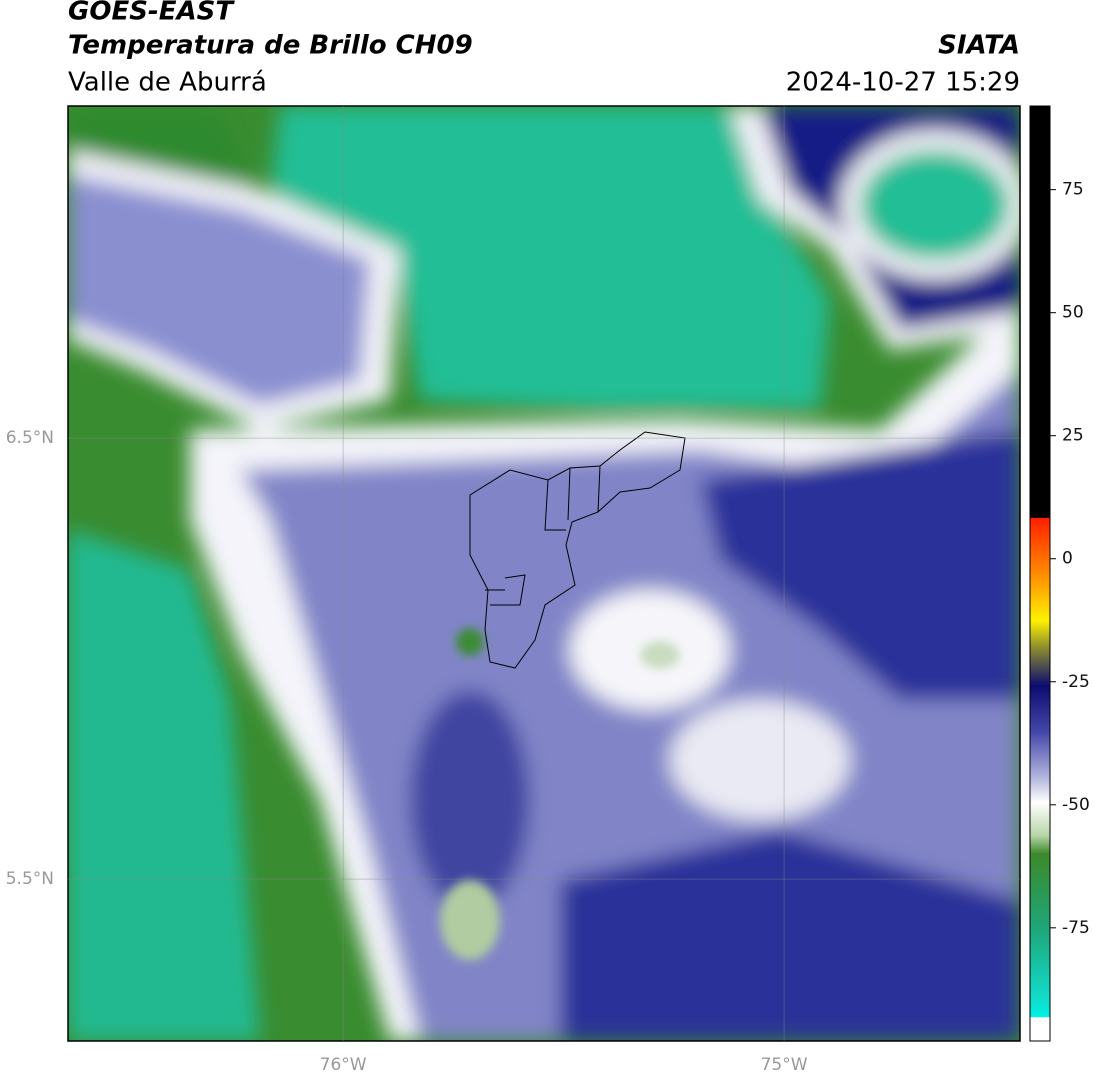 This screenshot has width=1094, height=1082. Describe the element at coordinates (1073, 190) in the screenshot. I see `colorbar-tick-label: 75` at that location.